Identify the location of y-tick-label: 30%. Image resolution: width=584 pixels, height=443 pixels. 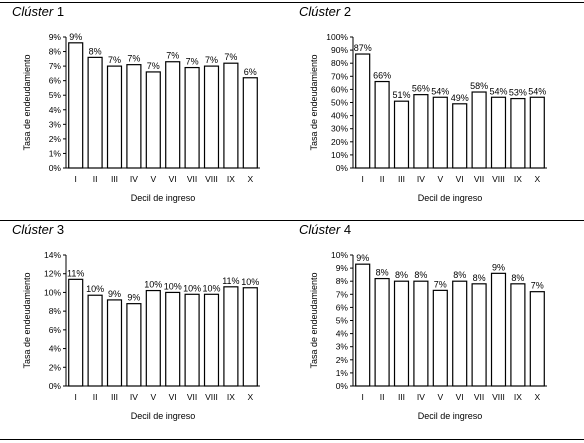
(339, 129).